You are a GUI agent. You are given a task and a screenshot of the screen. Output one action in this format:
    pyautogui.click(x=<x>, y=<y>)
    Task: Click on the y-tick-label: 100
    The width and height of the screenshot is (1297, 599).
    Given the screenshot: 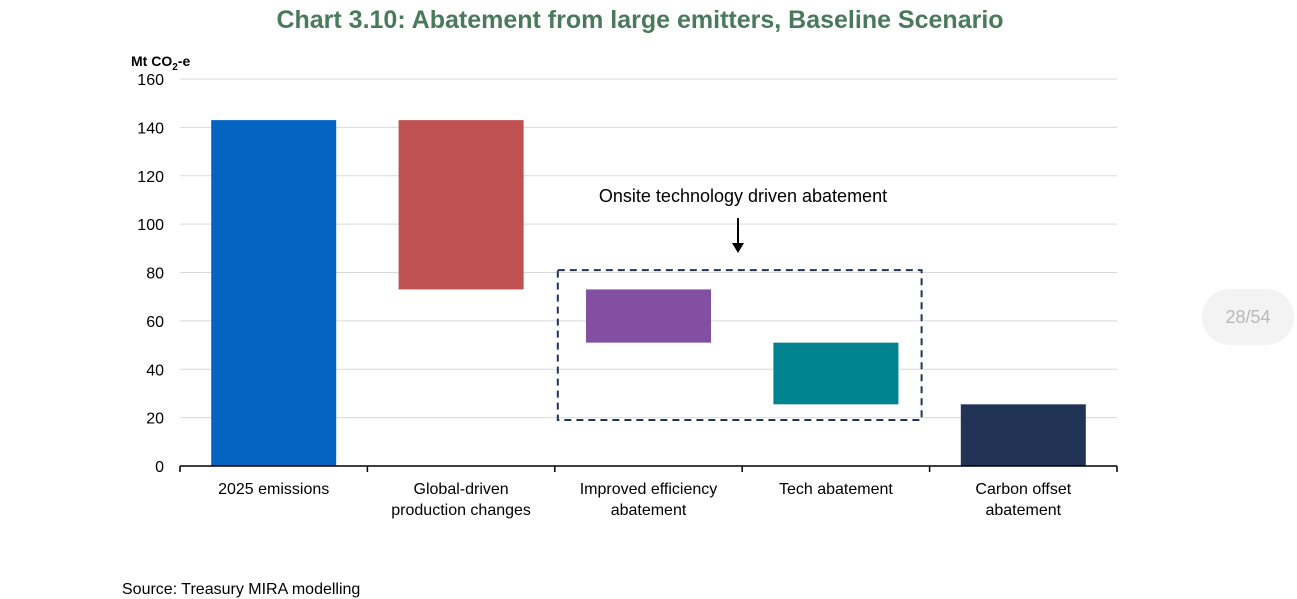 What is the action you would take?
    pyautogui.click(x=150, y=225)
    